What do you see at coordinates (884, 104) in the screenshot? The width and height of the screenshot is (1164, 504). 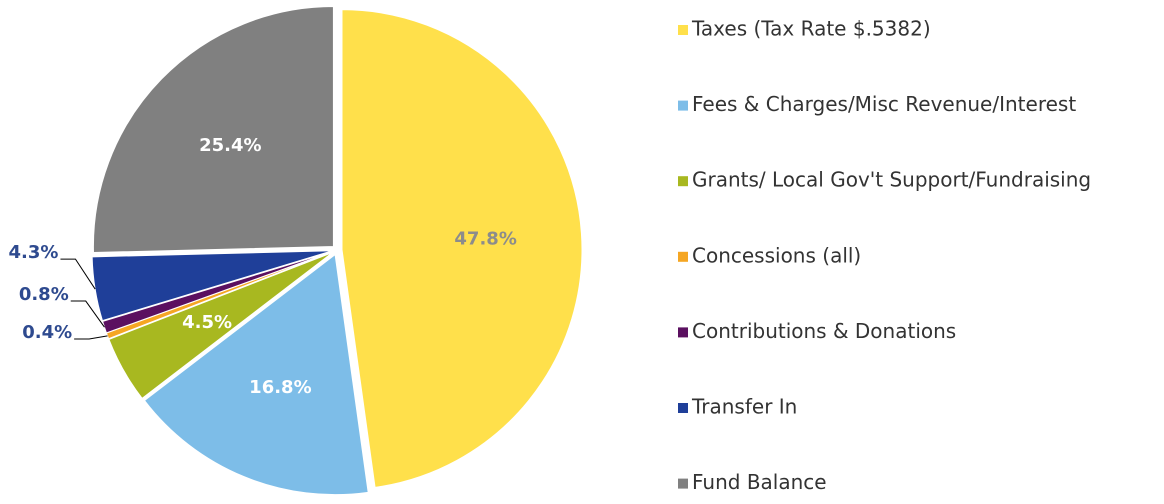 I see `legend-label: Fees & Charges/Misc Revenue/Interest` at bounding box center [884, 104].